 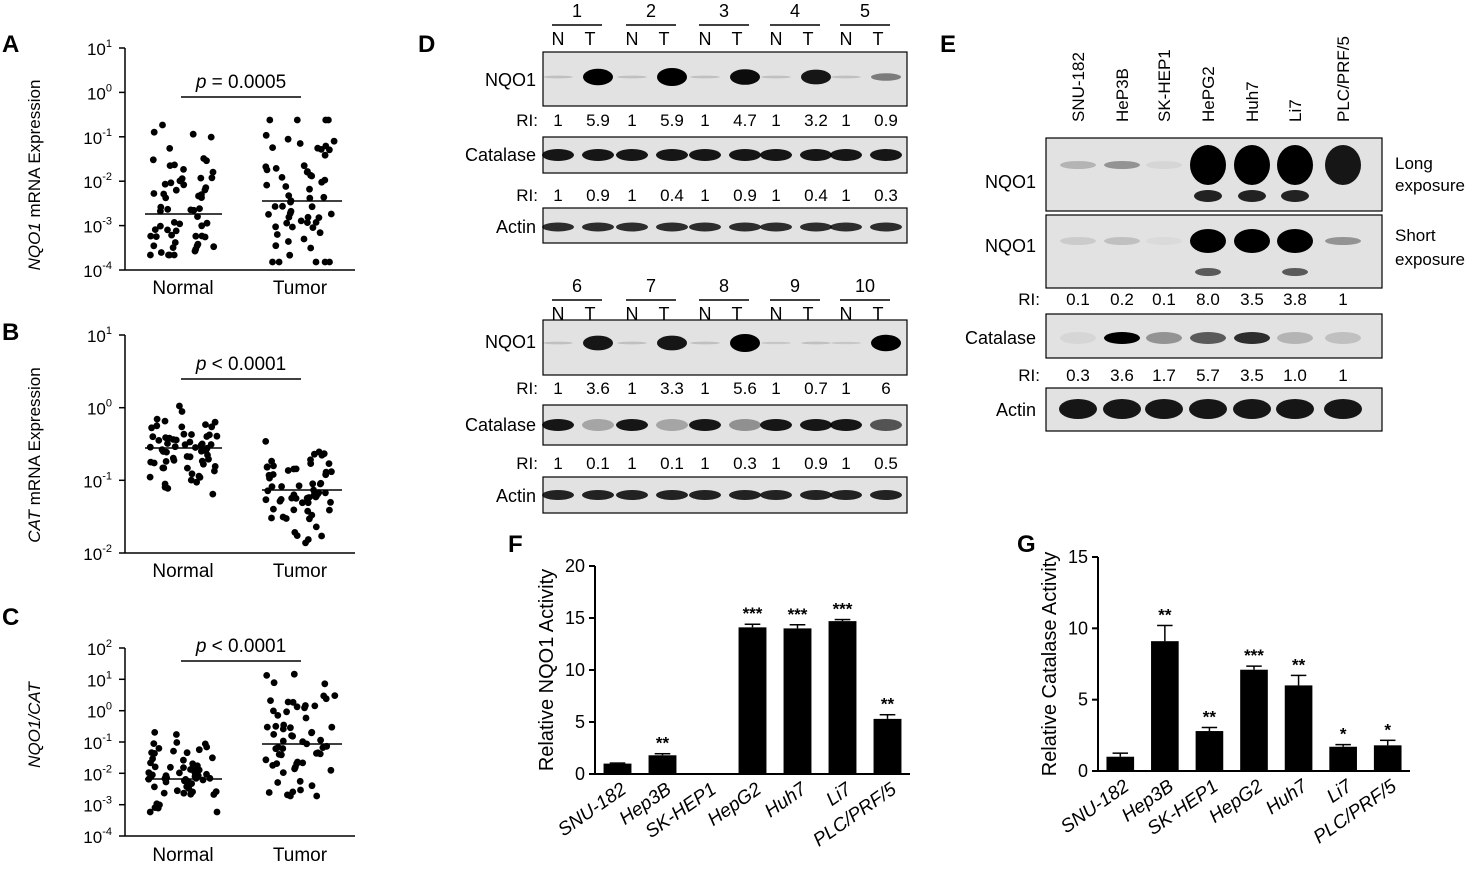 What do you see at coordinates (1208, 375) in the screenshot?
I see `ri-value: 5.7` at bounding box center [1208, 375].